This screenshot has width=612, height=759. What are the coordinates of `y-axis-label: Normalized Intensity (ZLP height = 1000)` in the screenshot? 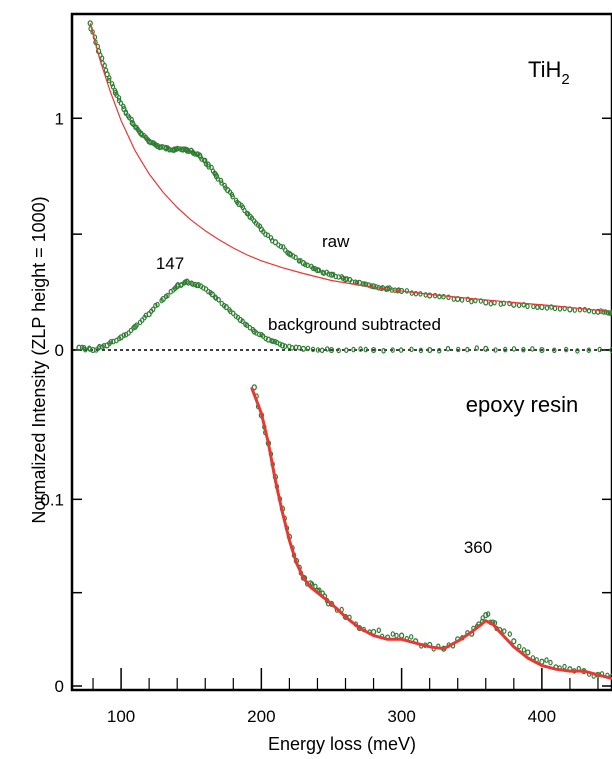 It's located at (39, 359).